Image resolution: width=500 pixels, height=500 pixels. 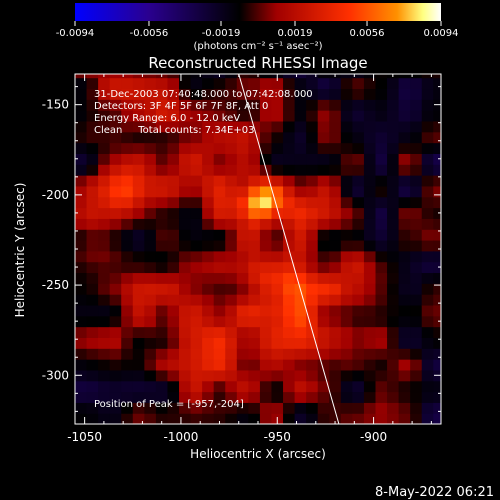 What do you see at coordinates (257, 63) in the screenshot?
I see `chart-title: Reconstructed RHESSI Image` at bounding box center [257, 63].